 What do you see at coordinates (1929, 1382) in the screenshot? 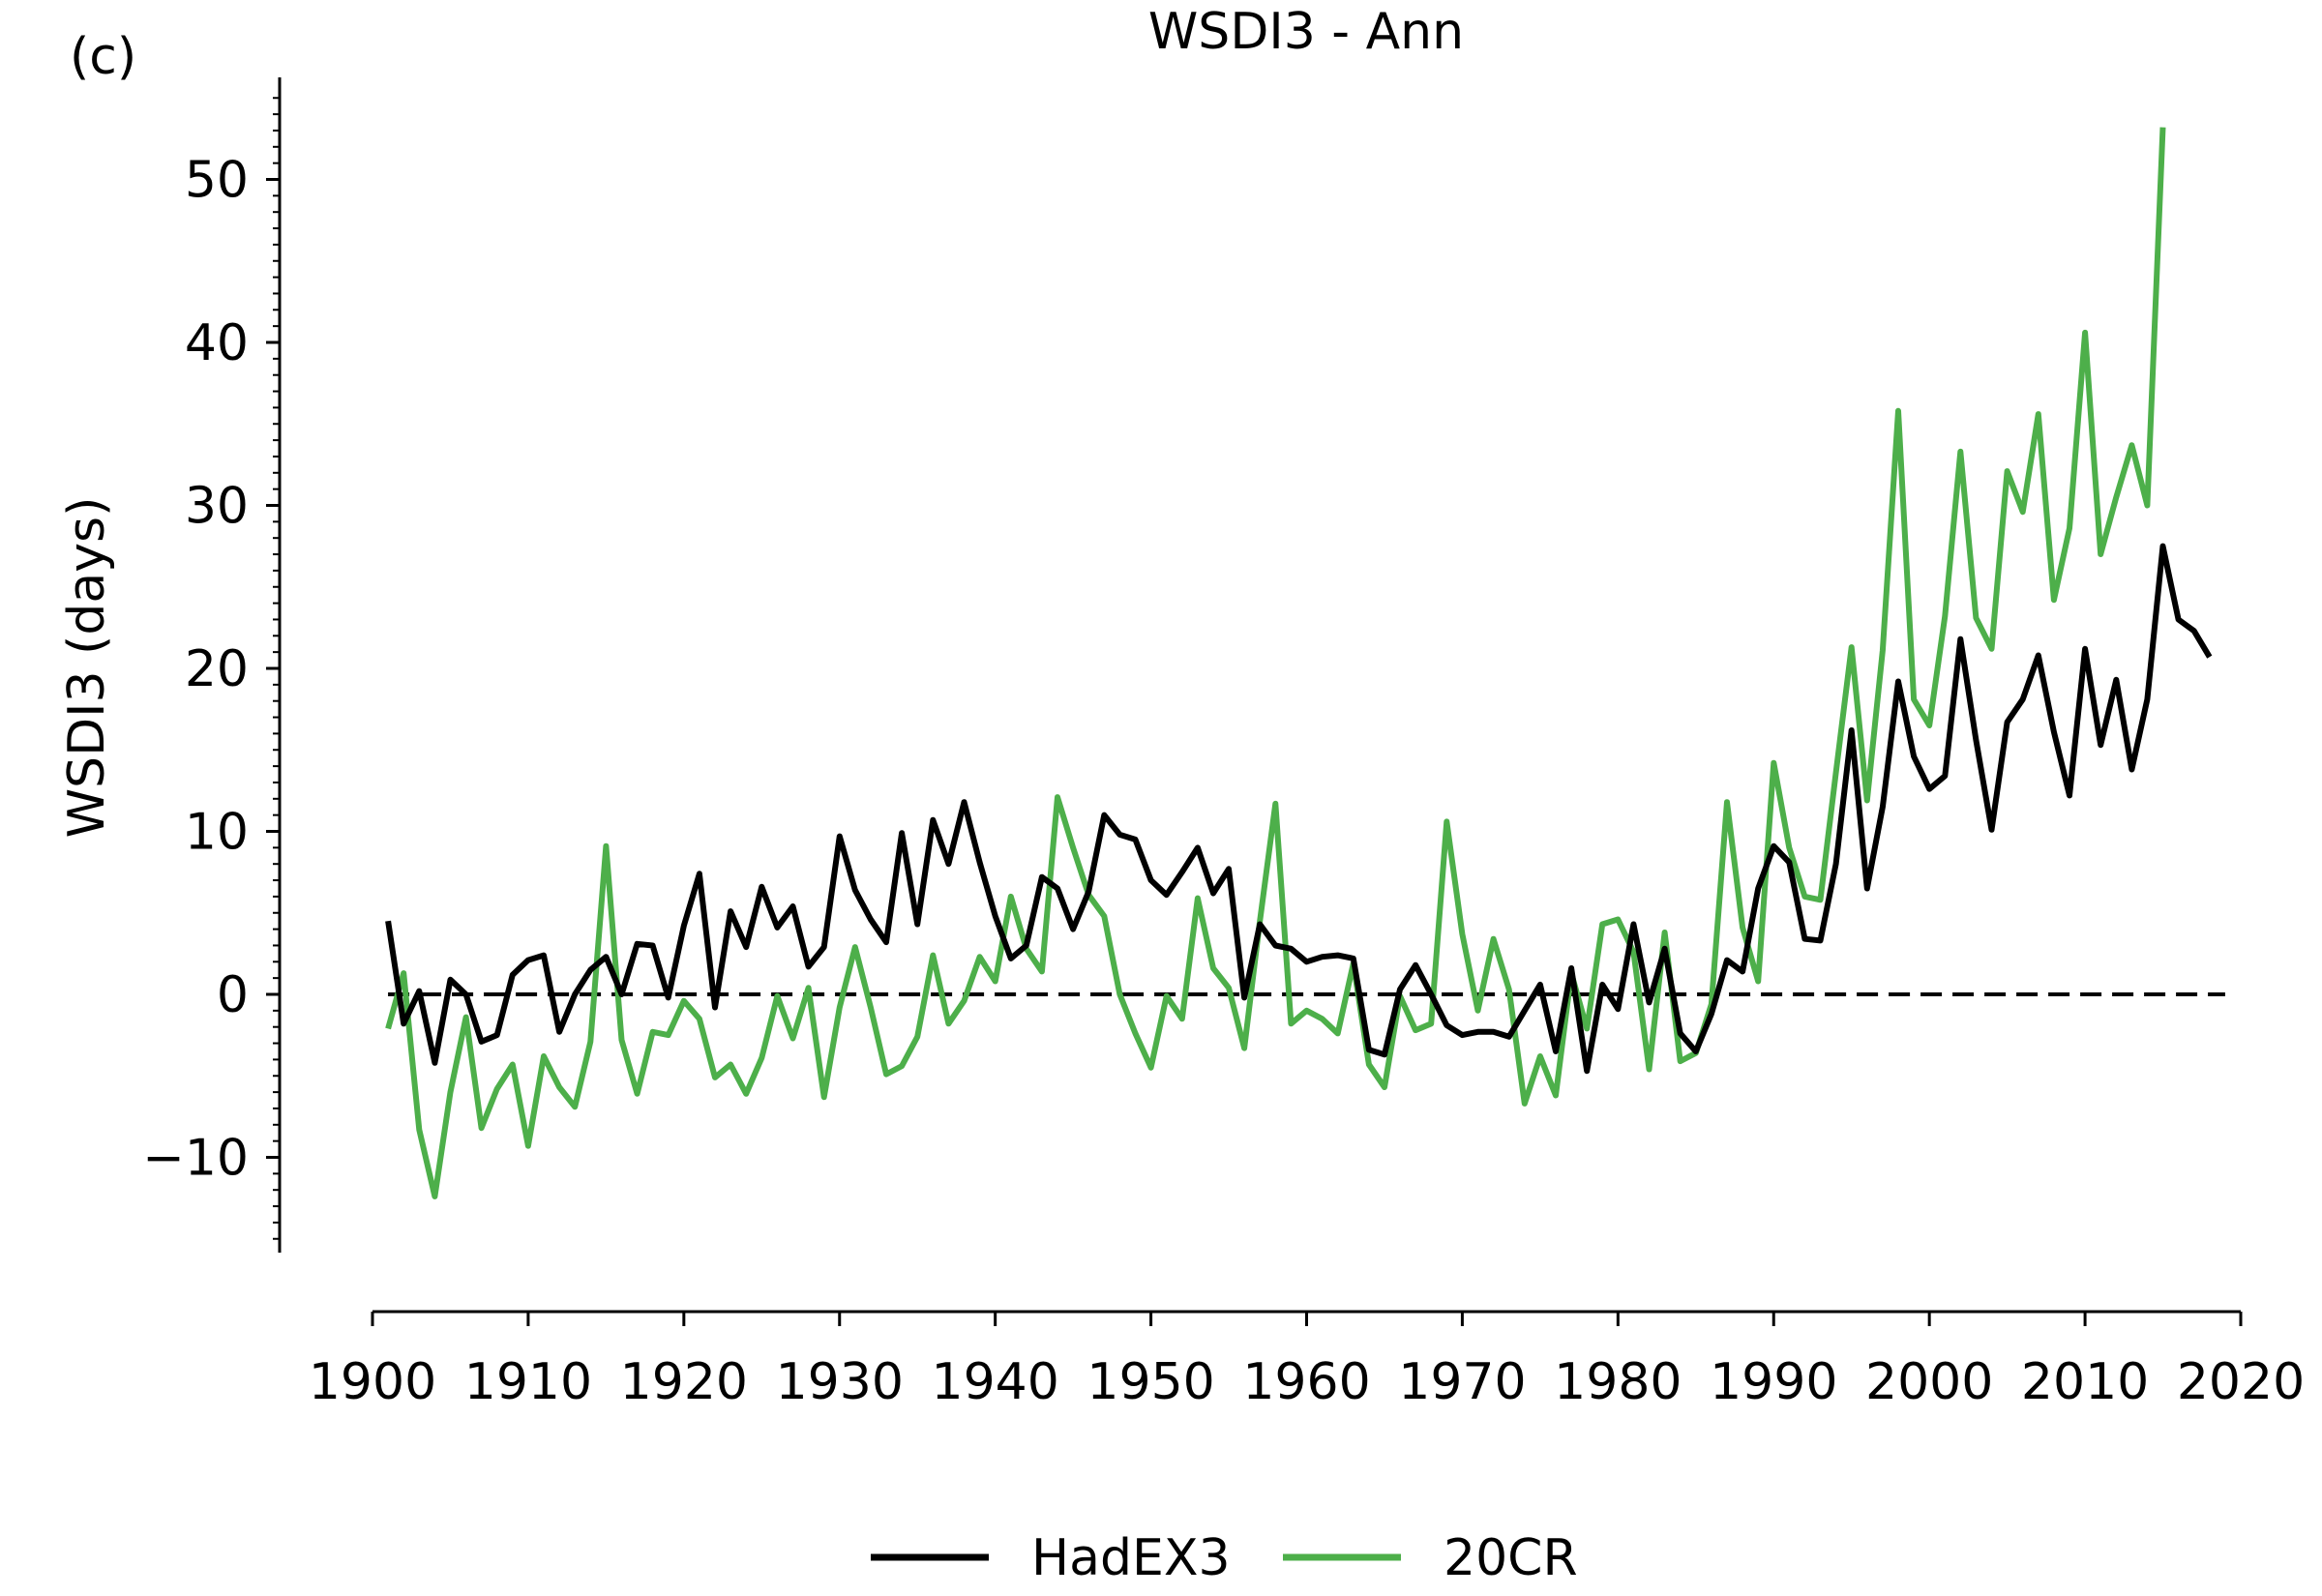
I see `x-tick-label: 2000` at bounding box center [1929, 1382].